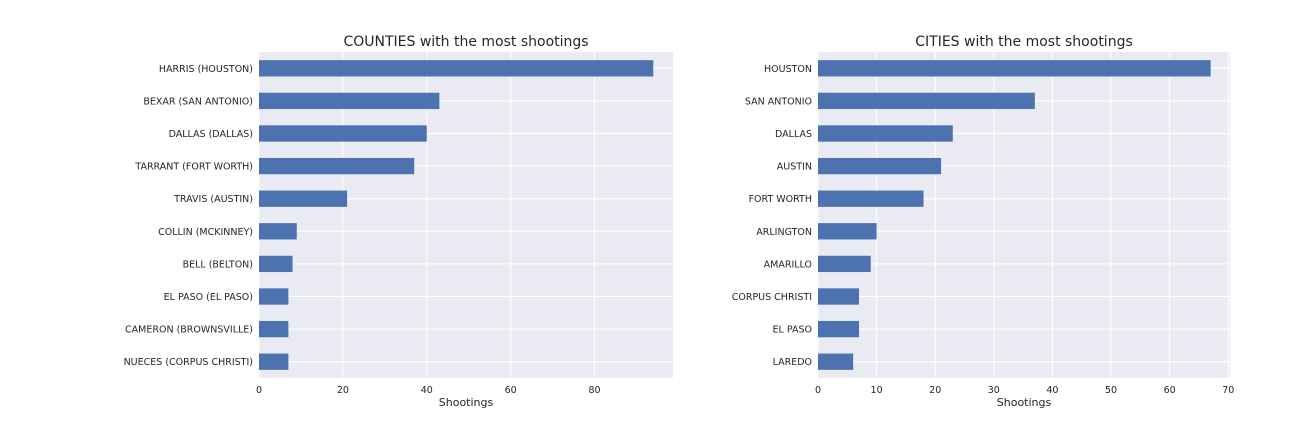 This screenshot has width=1296, height=432. Describe the element at coordinates (994, 390) in the screenshot. I see `cities-x-tick-label: 30` at that location.